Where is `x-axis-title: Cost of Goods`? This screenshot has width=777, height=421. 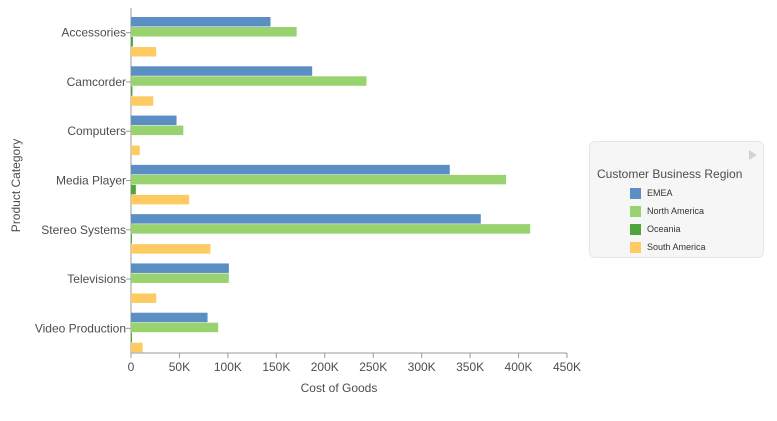
x-axis-title: Cost of Goods is located at coordinates (339, 388).